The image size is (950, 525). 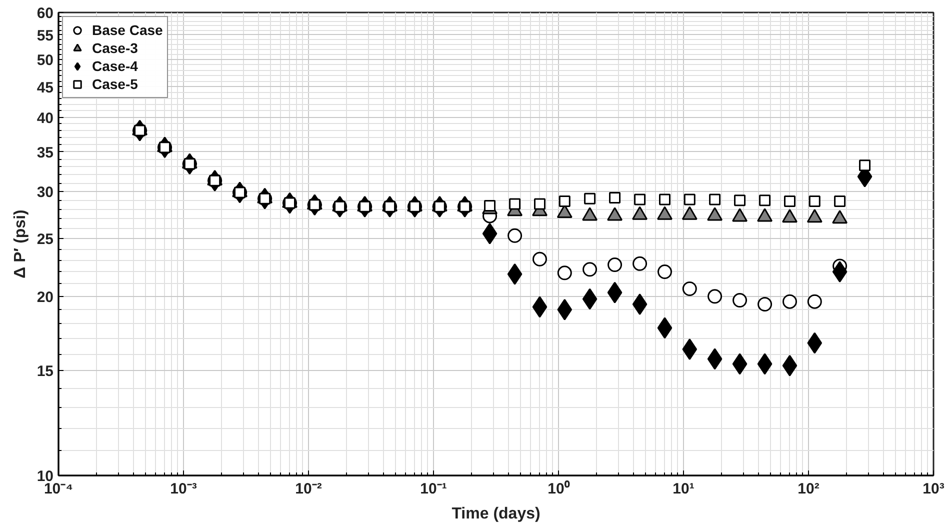 I want to click on x-tick-label: 10⁰, so click(x=559, y=489).